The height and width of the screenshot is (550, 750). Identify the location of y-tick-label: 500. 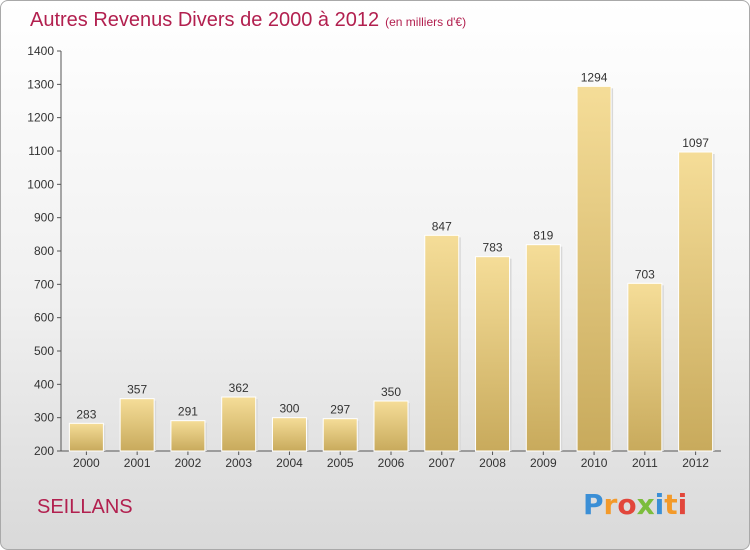
(44, 351).